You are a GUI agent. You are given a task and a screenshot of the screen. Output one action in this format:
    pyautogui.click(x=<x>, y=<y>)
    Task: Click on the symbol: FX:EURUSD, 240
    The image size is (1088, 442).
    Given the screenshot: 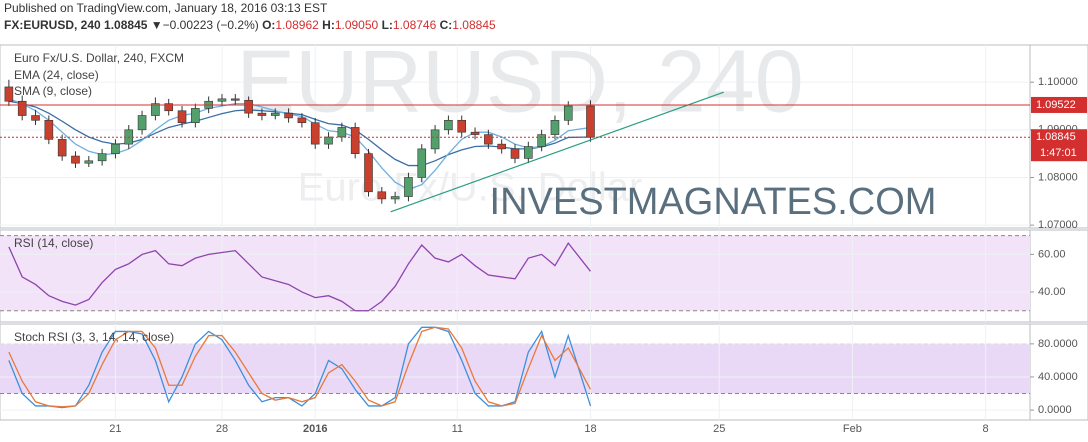 What is the action you would take?
    pyautogui.click(x=52, y=25)
    